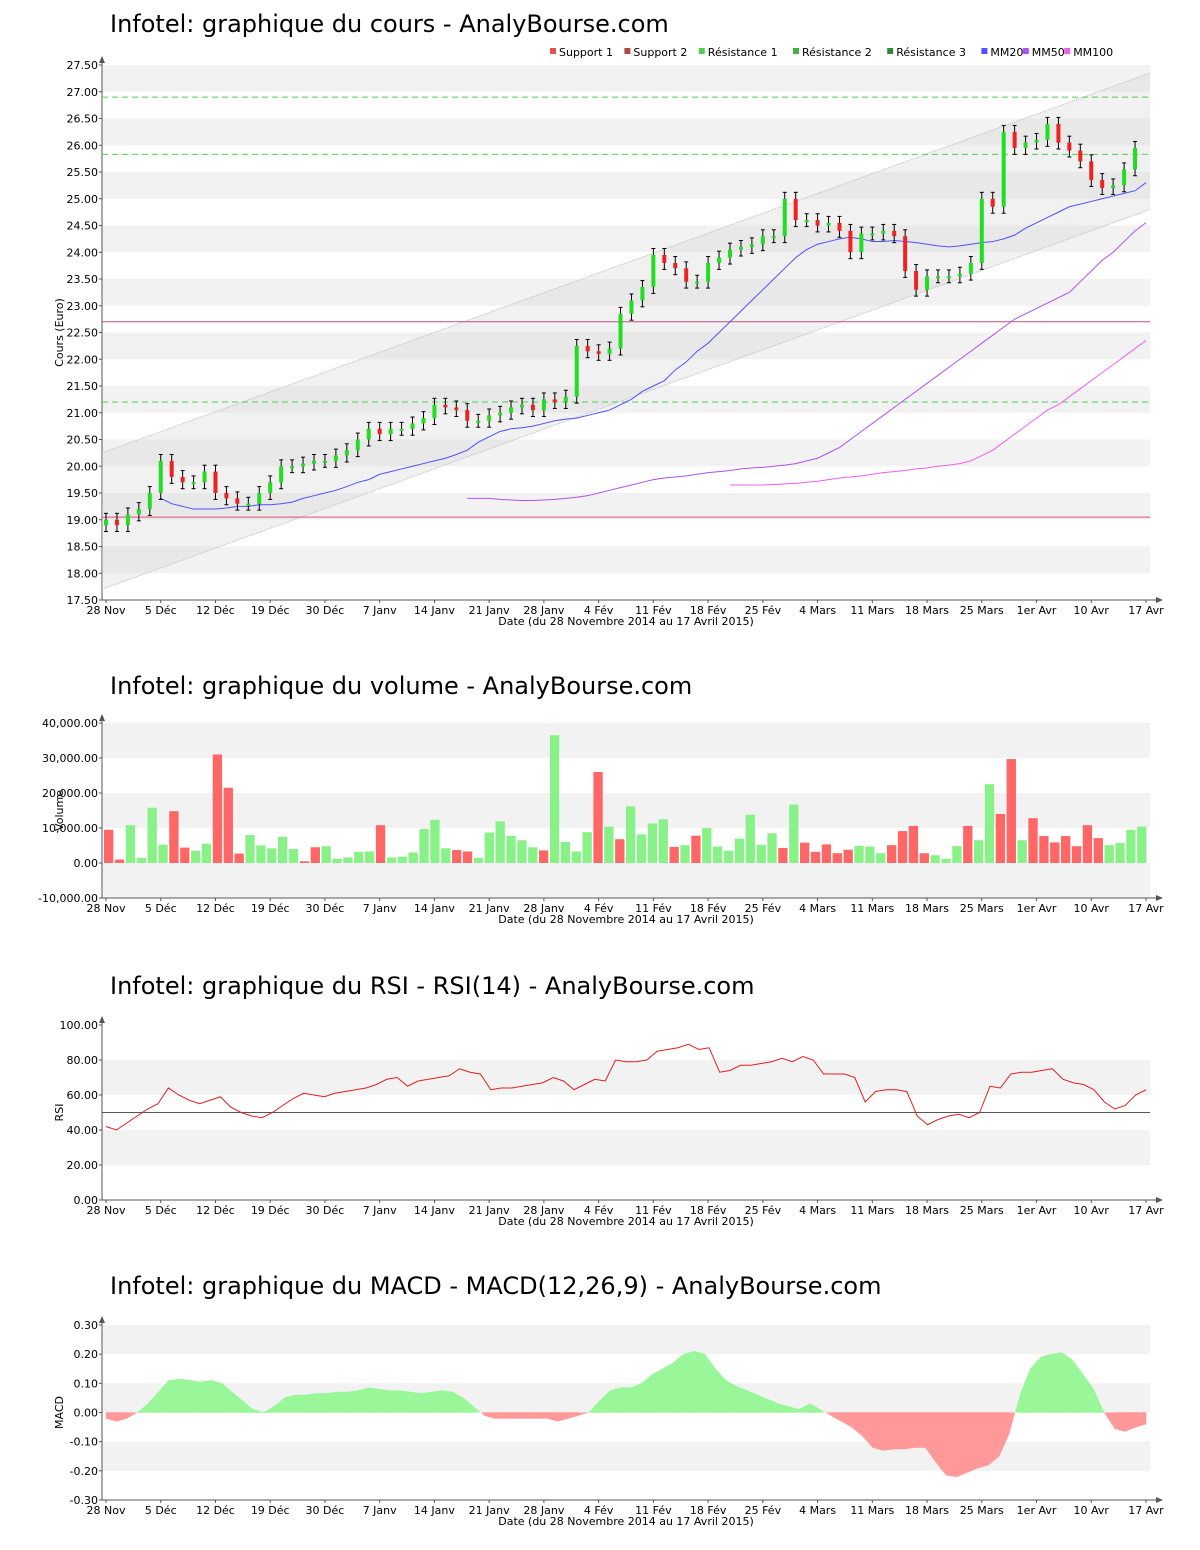 Image resolution: width=1200 pixels, height=1550 pixels. I want to click on y-tick-label: 20.50, so click(83, 440).